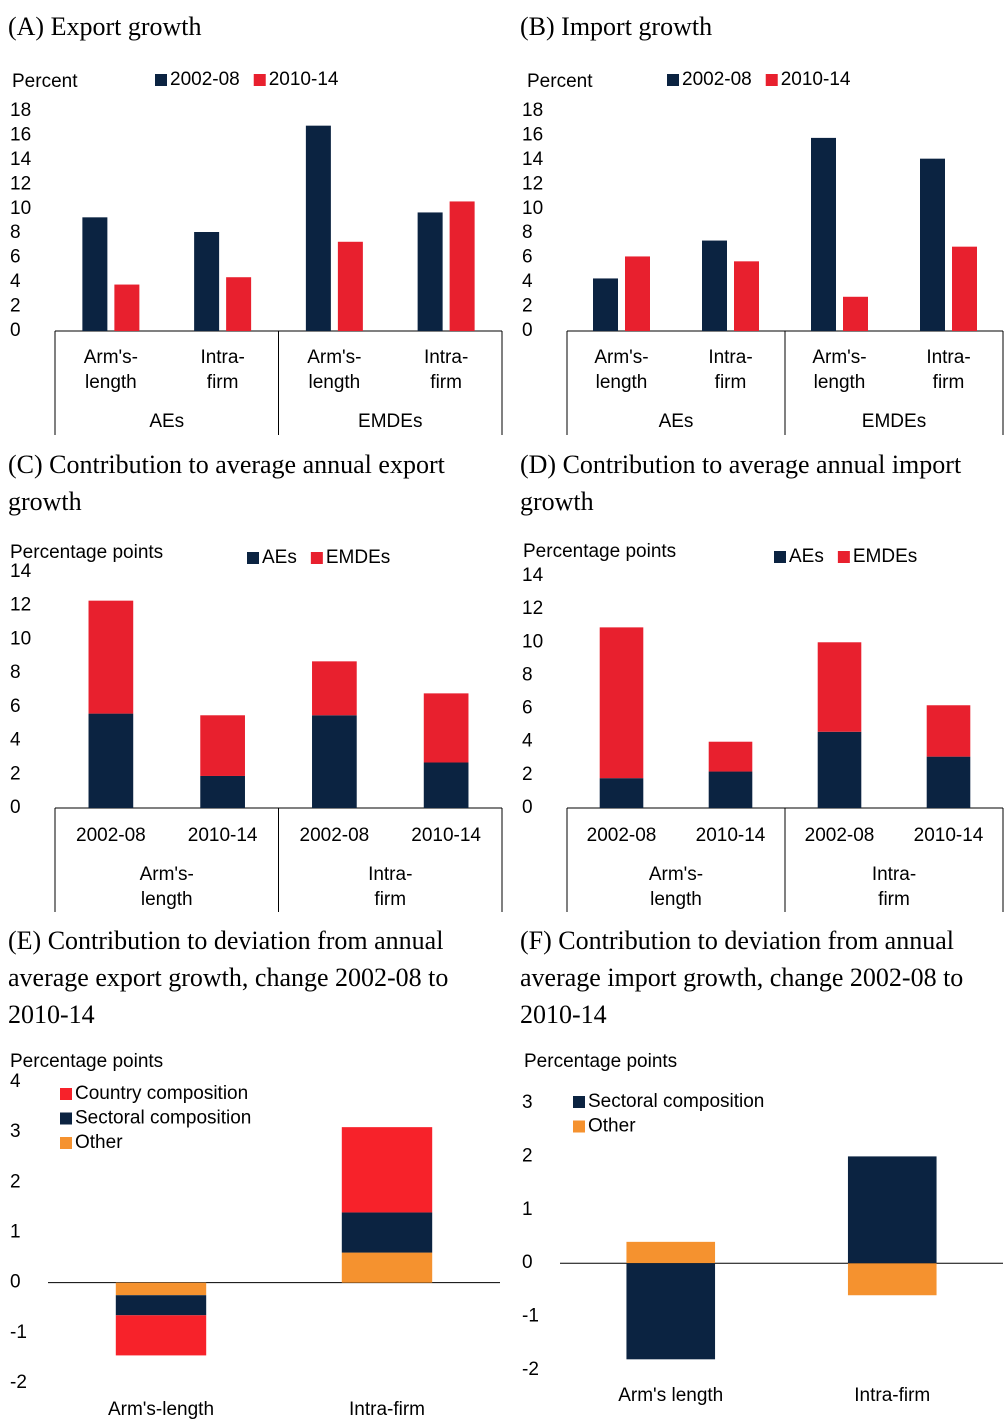 This screenshot has height=1422, width=1005. I want to click on legend-label: 2002-08, so click(717, 79).